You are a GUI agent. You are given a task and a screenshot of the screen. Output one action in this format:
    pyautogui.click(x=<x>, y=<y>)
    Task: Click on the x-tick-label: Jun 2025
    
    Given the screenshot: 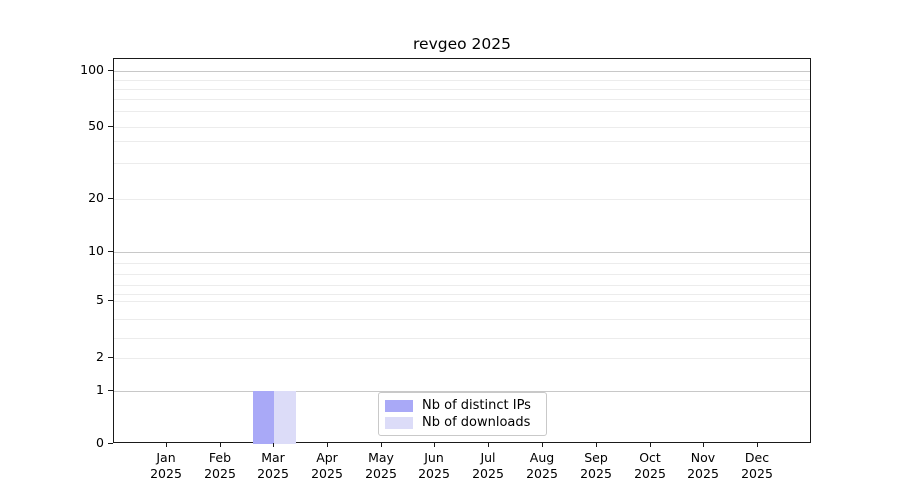 What is the action you would take?
    pyautogui.click(x=434, y=465)
    